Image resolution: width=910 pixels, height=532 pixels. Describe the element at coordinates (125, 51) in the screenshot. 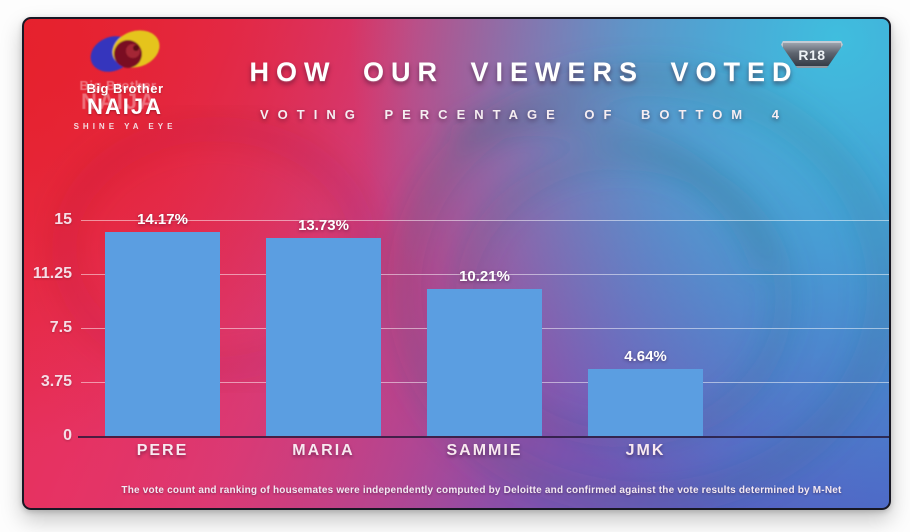

I see `big-brother-eye-icon` at that location.